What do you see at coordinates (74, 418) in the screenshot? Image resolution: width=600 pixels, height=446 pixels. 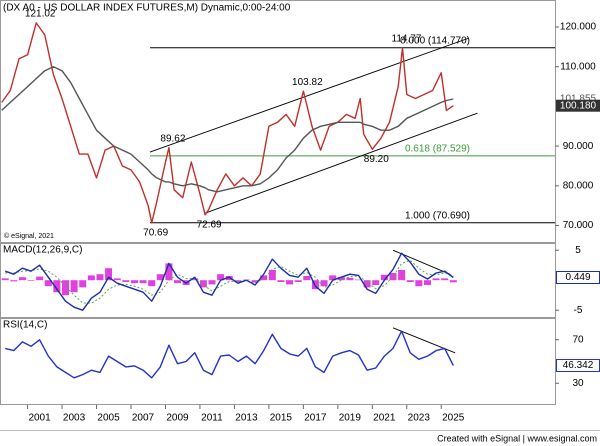 I see `x-tick-label: 2003` at bounding box center [74, 418].